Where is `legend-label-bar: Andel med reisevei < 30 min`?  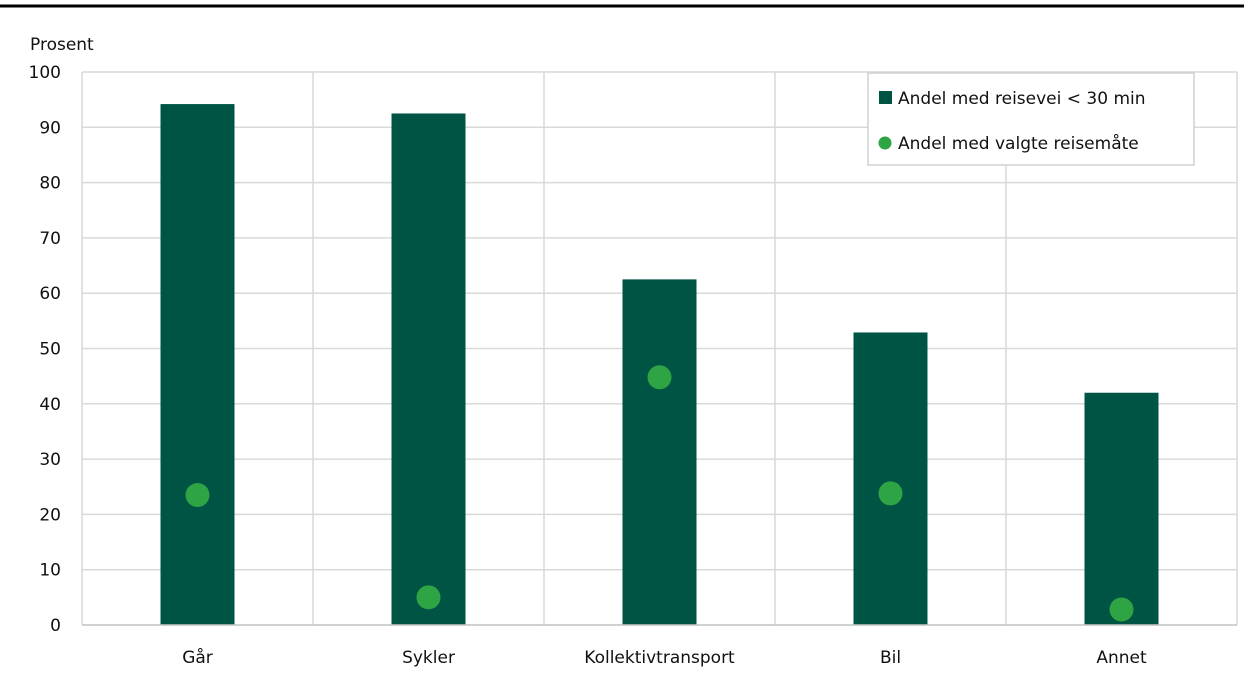 legend-label-bar: Andel med reisevei < 30 min is located at coordinates (1022, 99).